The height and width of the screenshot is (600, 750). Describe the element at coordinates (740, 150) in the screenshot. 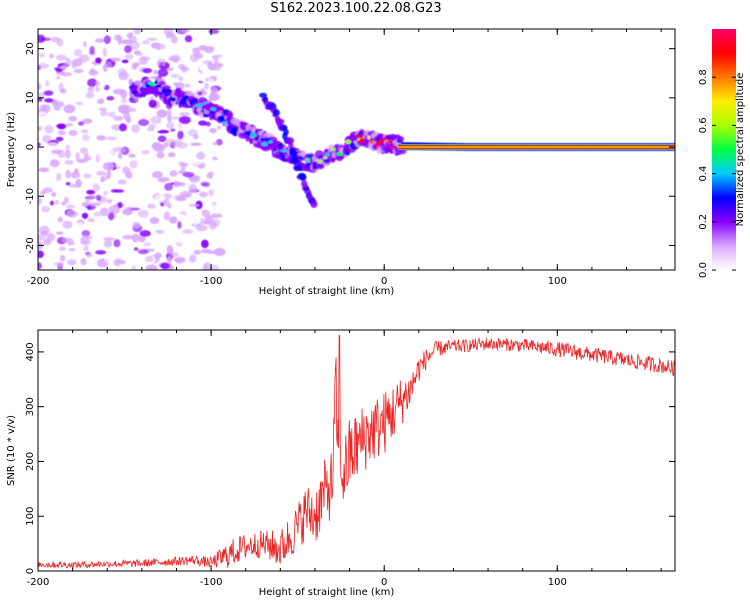

I see `colorbar-label: Normalized spectral amplitude` at that location.